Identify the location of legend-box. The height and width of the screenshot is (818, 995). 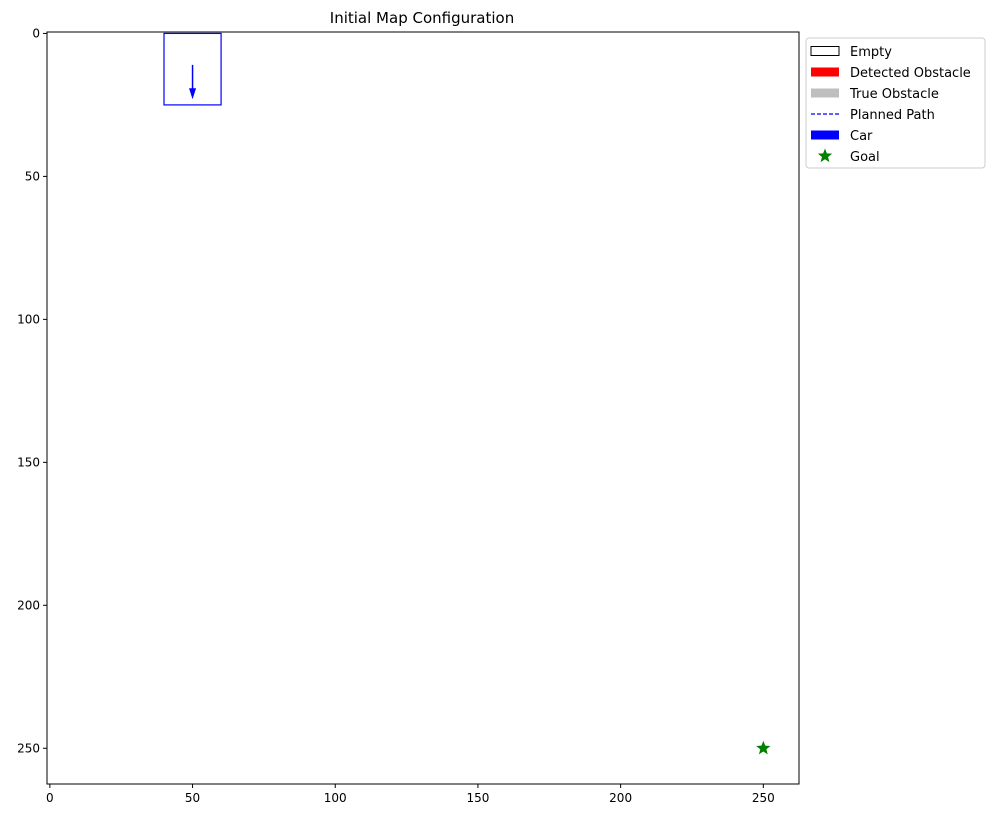
(895, 103).